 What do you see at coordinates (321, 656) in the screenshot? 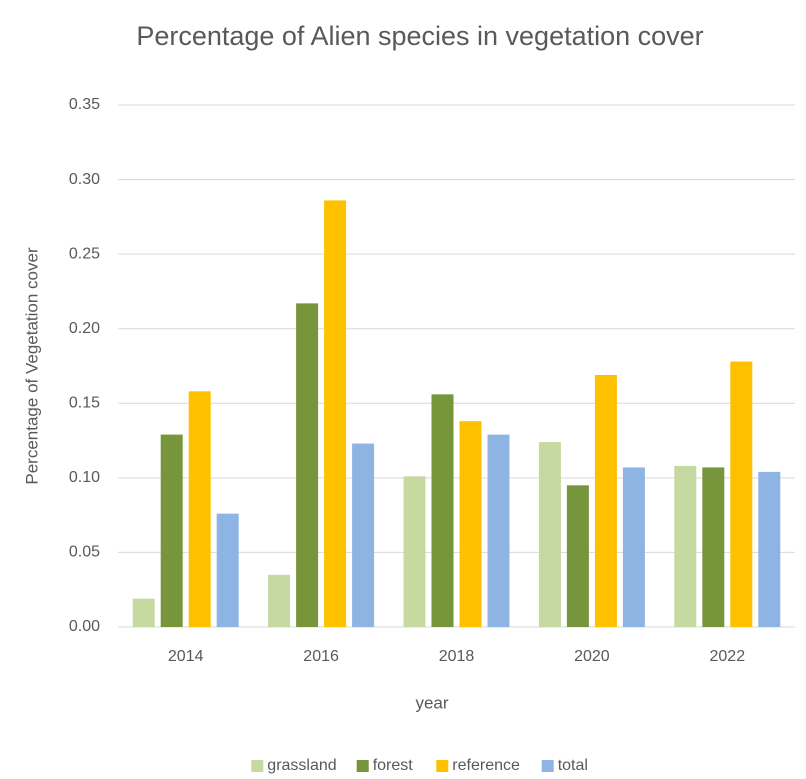
I see `x-tick-label: 2016` at bounding box center [321, 656].